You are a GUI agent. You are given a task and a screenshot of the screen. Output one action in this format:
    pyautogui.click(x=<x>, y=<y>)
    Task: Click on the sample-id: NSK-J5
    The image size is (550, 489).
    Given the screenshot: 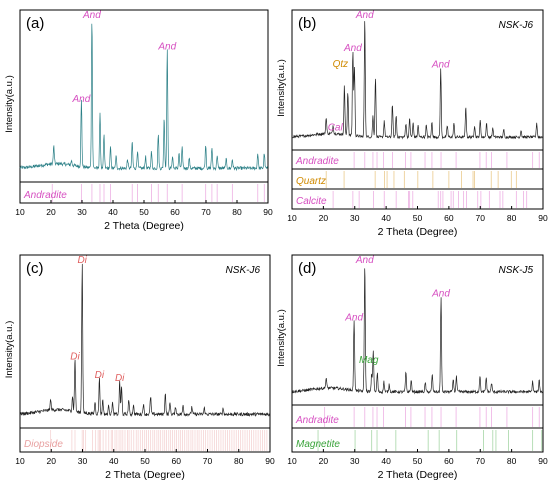 What is the action you would take?
    pyautogui.click(x=516, y=270)
    